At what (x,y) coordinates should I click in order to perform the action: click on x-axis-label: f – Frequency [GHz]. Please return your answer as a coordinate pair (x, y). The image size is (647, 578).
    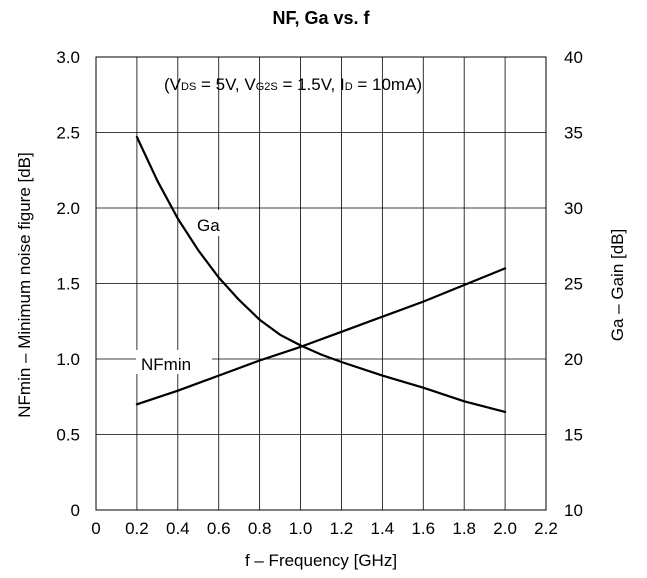
    Looking at the image, I should click on (321, 560).